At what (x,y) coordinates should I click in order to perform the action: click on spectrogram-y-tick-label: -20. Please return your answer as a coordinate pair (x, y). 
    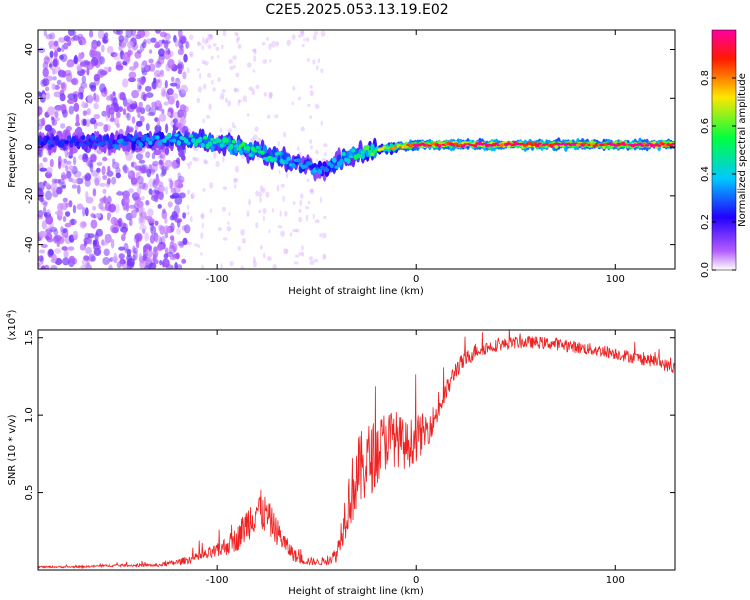
    Looking at the image, I should click on (29, 196).